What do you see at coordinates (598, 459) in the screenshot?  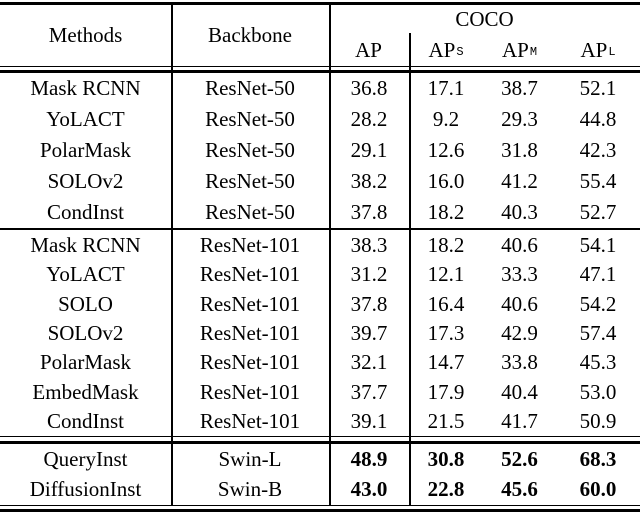 I see `metric-cell: 68.3` at bounding box center [598, 459].